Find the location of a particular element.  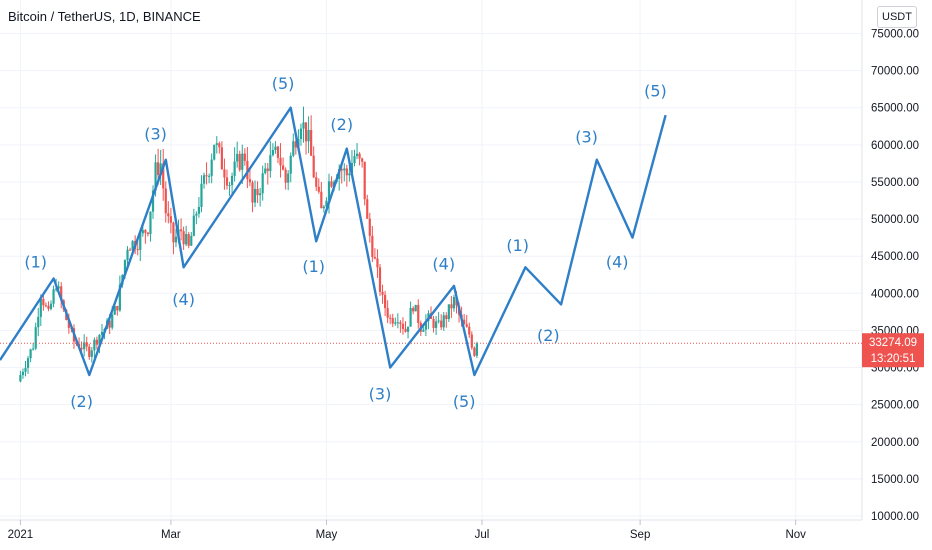

price-tick-label: 75000.00 is located at coordinates (895, 35).